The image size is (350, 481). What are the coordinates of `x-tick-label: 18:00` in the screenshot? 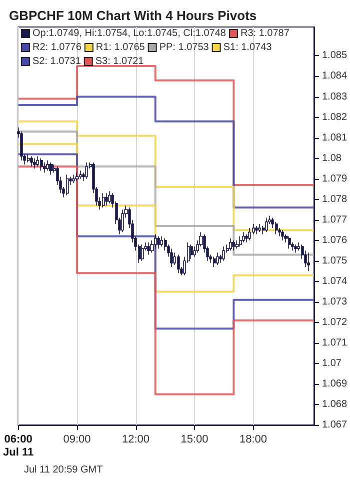 It's located at (254, 440).